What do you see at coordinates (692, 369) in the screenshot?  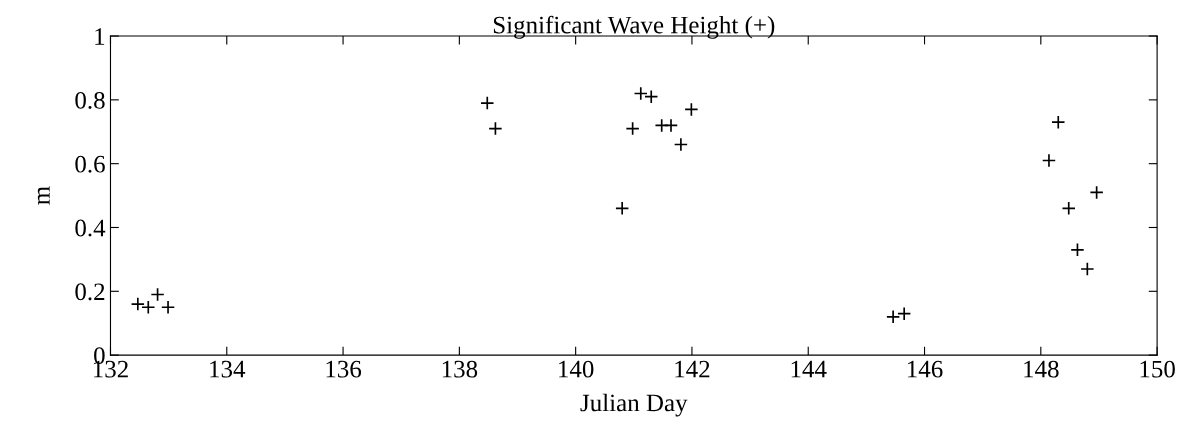 I see `x-tick-label: 142` at bounding box center [692, 369].